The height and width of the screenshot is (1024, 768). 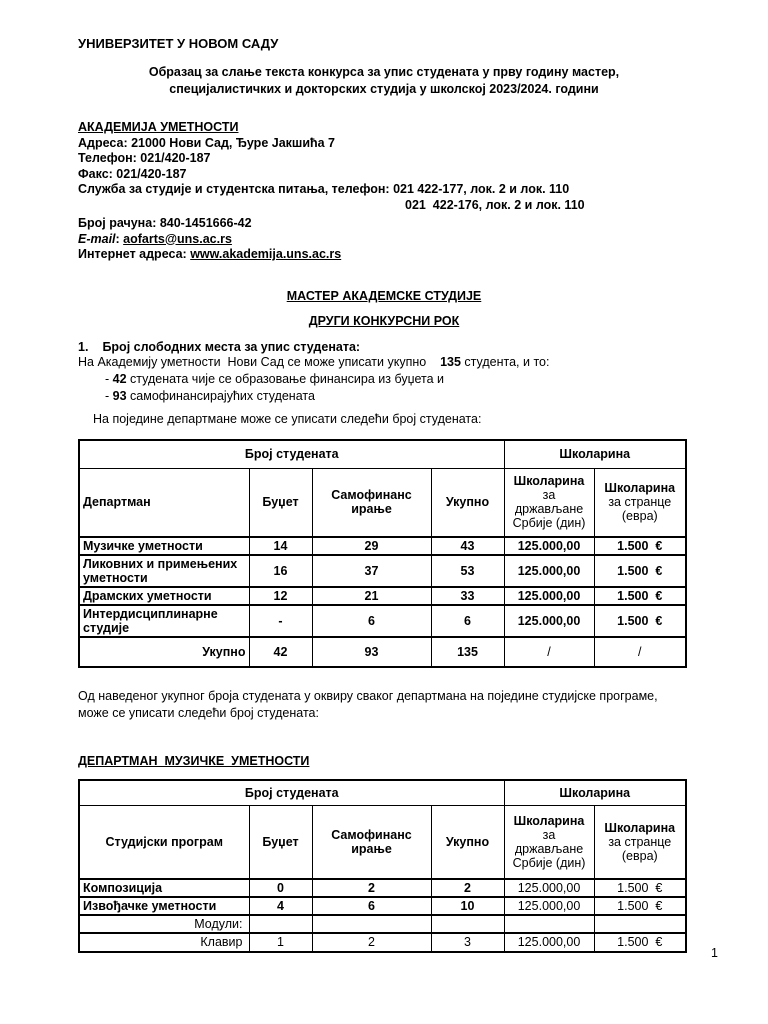 I want to click on cell-department: Музичке уметности, so click(x=164, y=545).